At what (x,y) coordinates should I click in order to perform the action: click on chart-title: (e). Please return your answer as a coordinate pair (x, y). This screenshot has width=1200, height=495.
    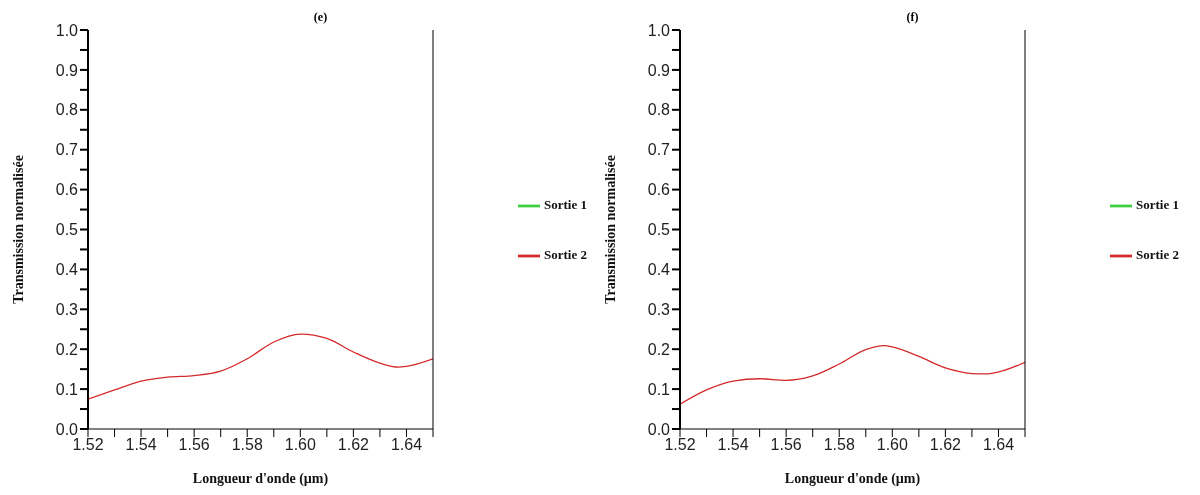
    Looking at the image, I should click on (320, 17).